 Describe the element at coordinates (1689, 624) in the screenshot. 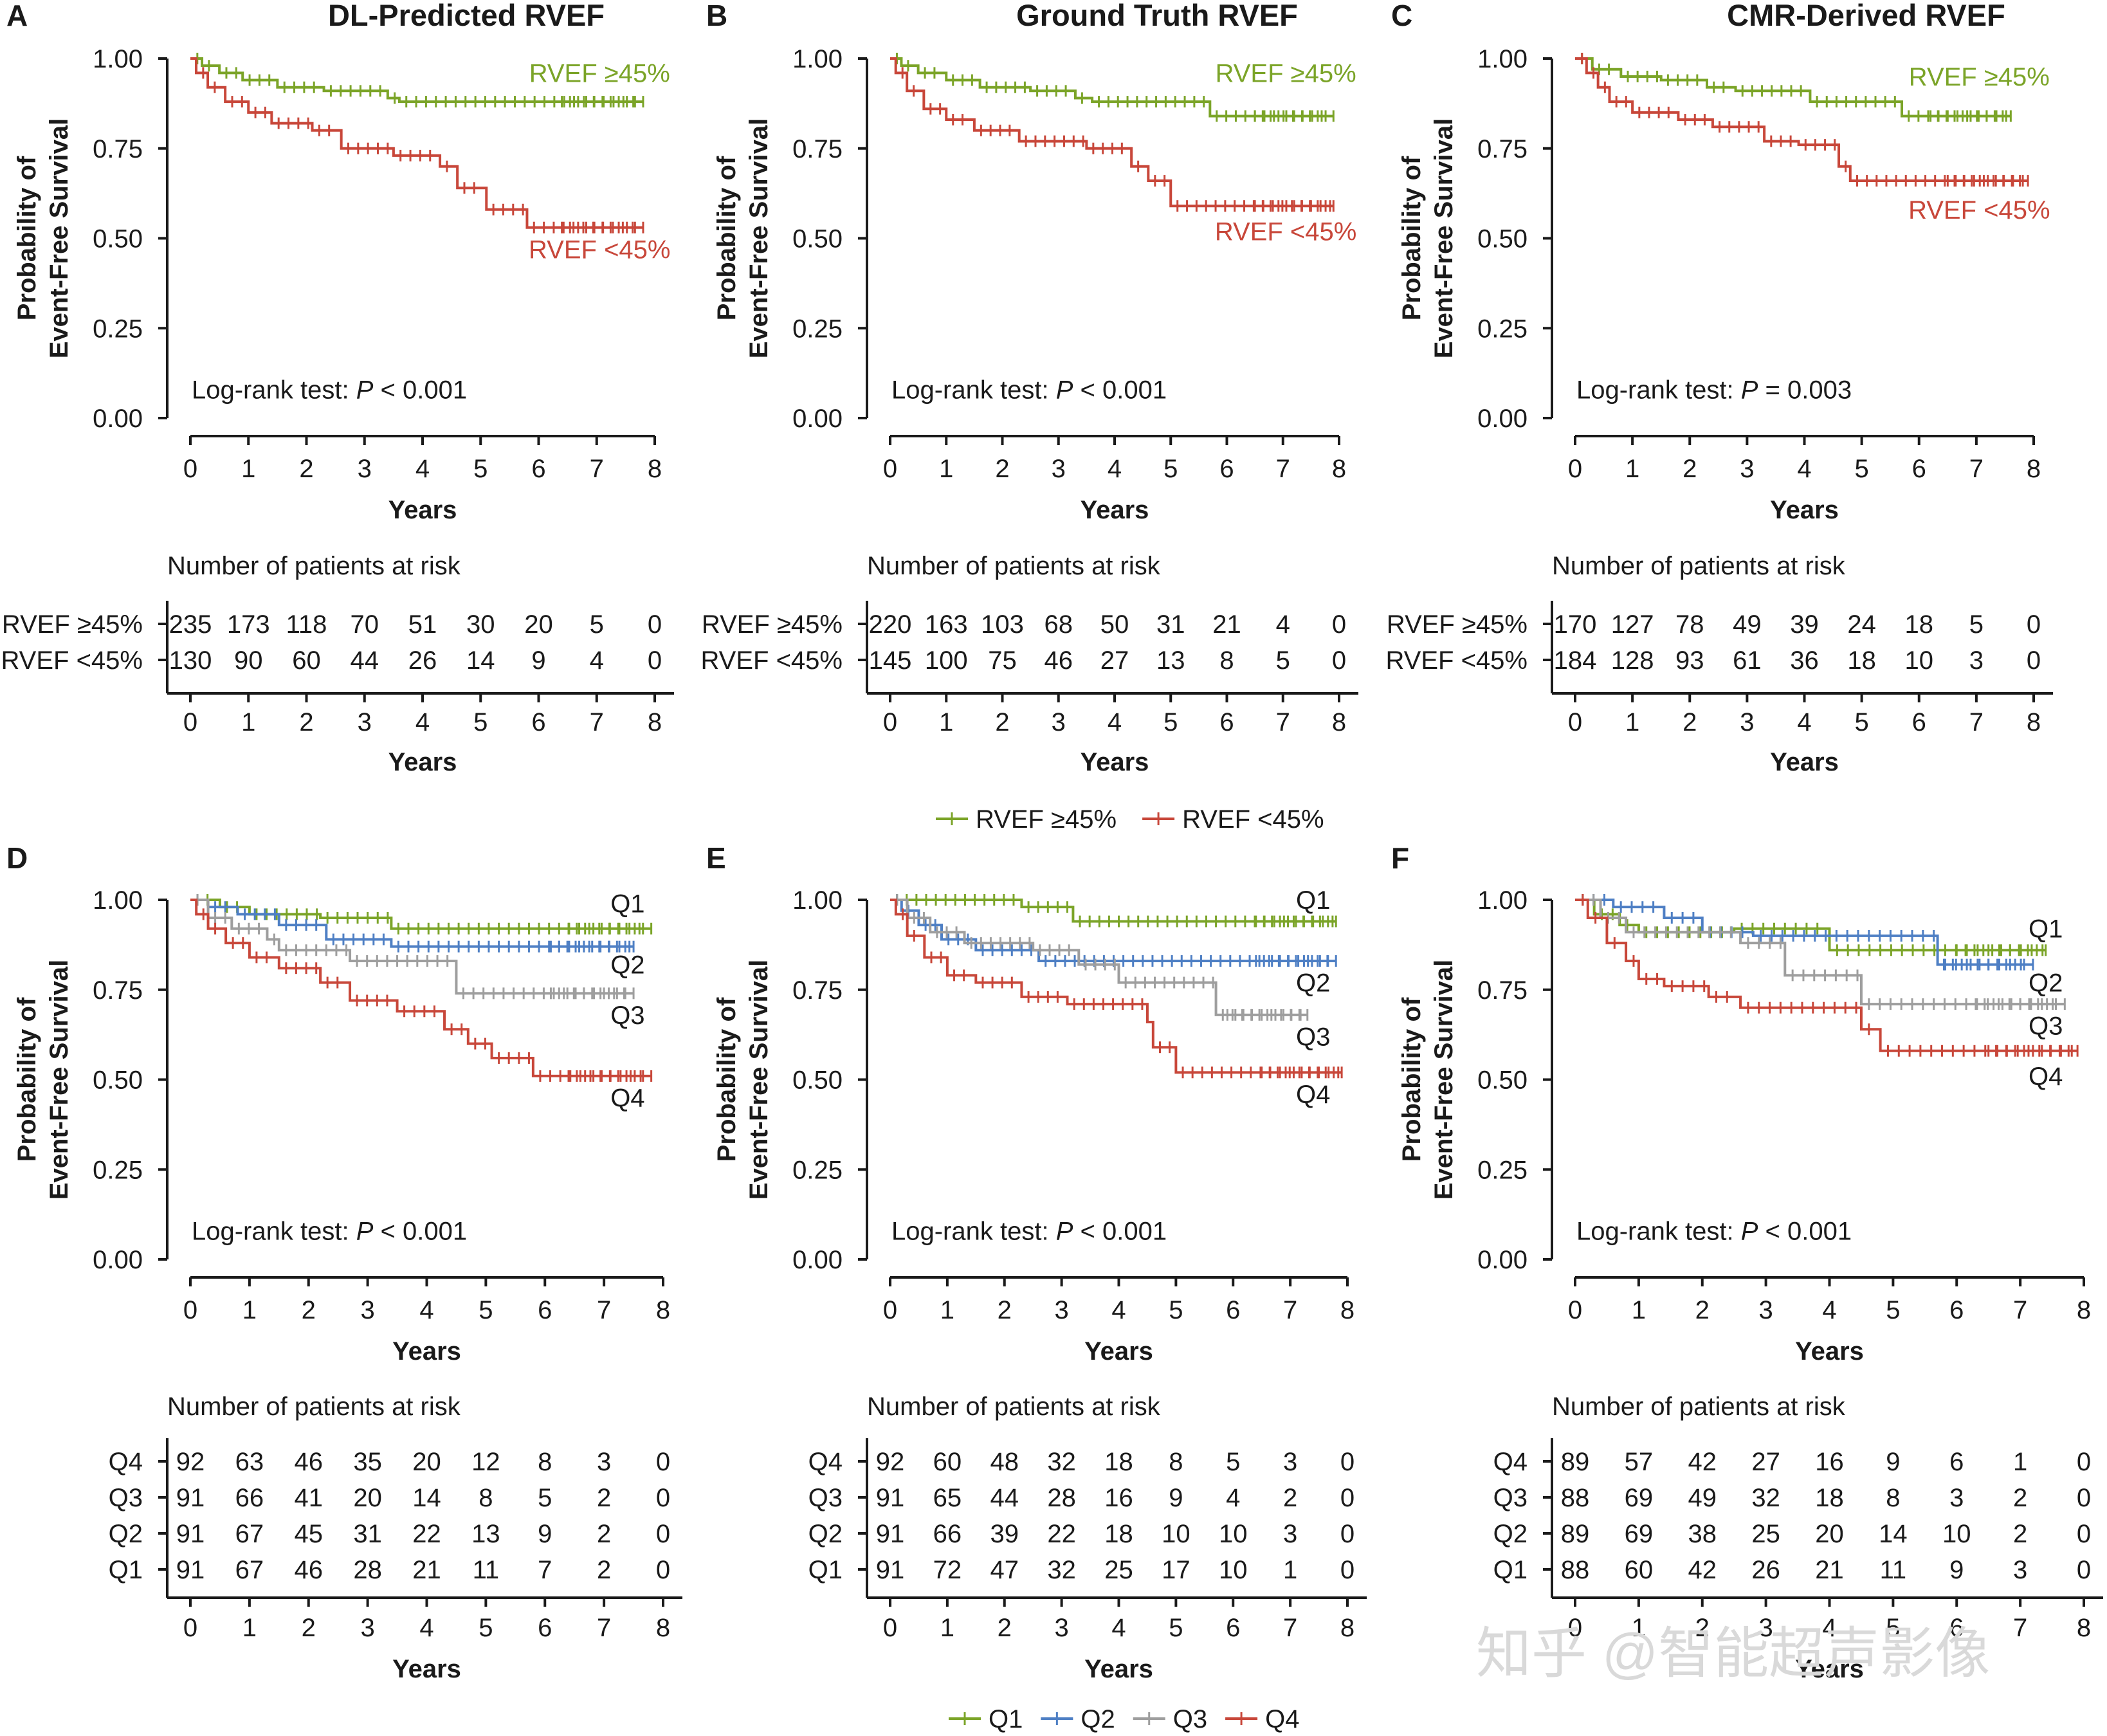

I see `risk-value: 78` at that location.